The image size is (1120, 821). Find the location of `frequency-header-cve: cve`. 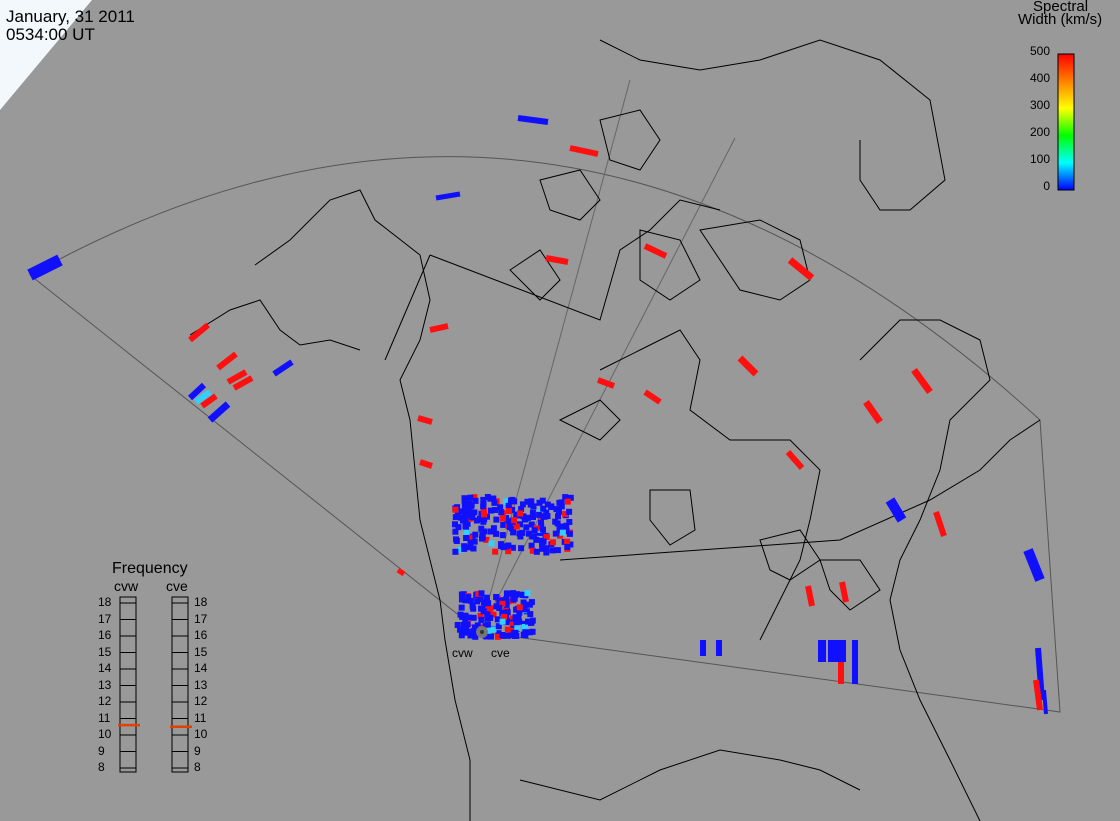

frequency-header-cve: cve is located at coordinates (177, 586).